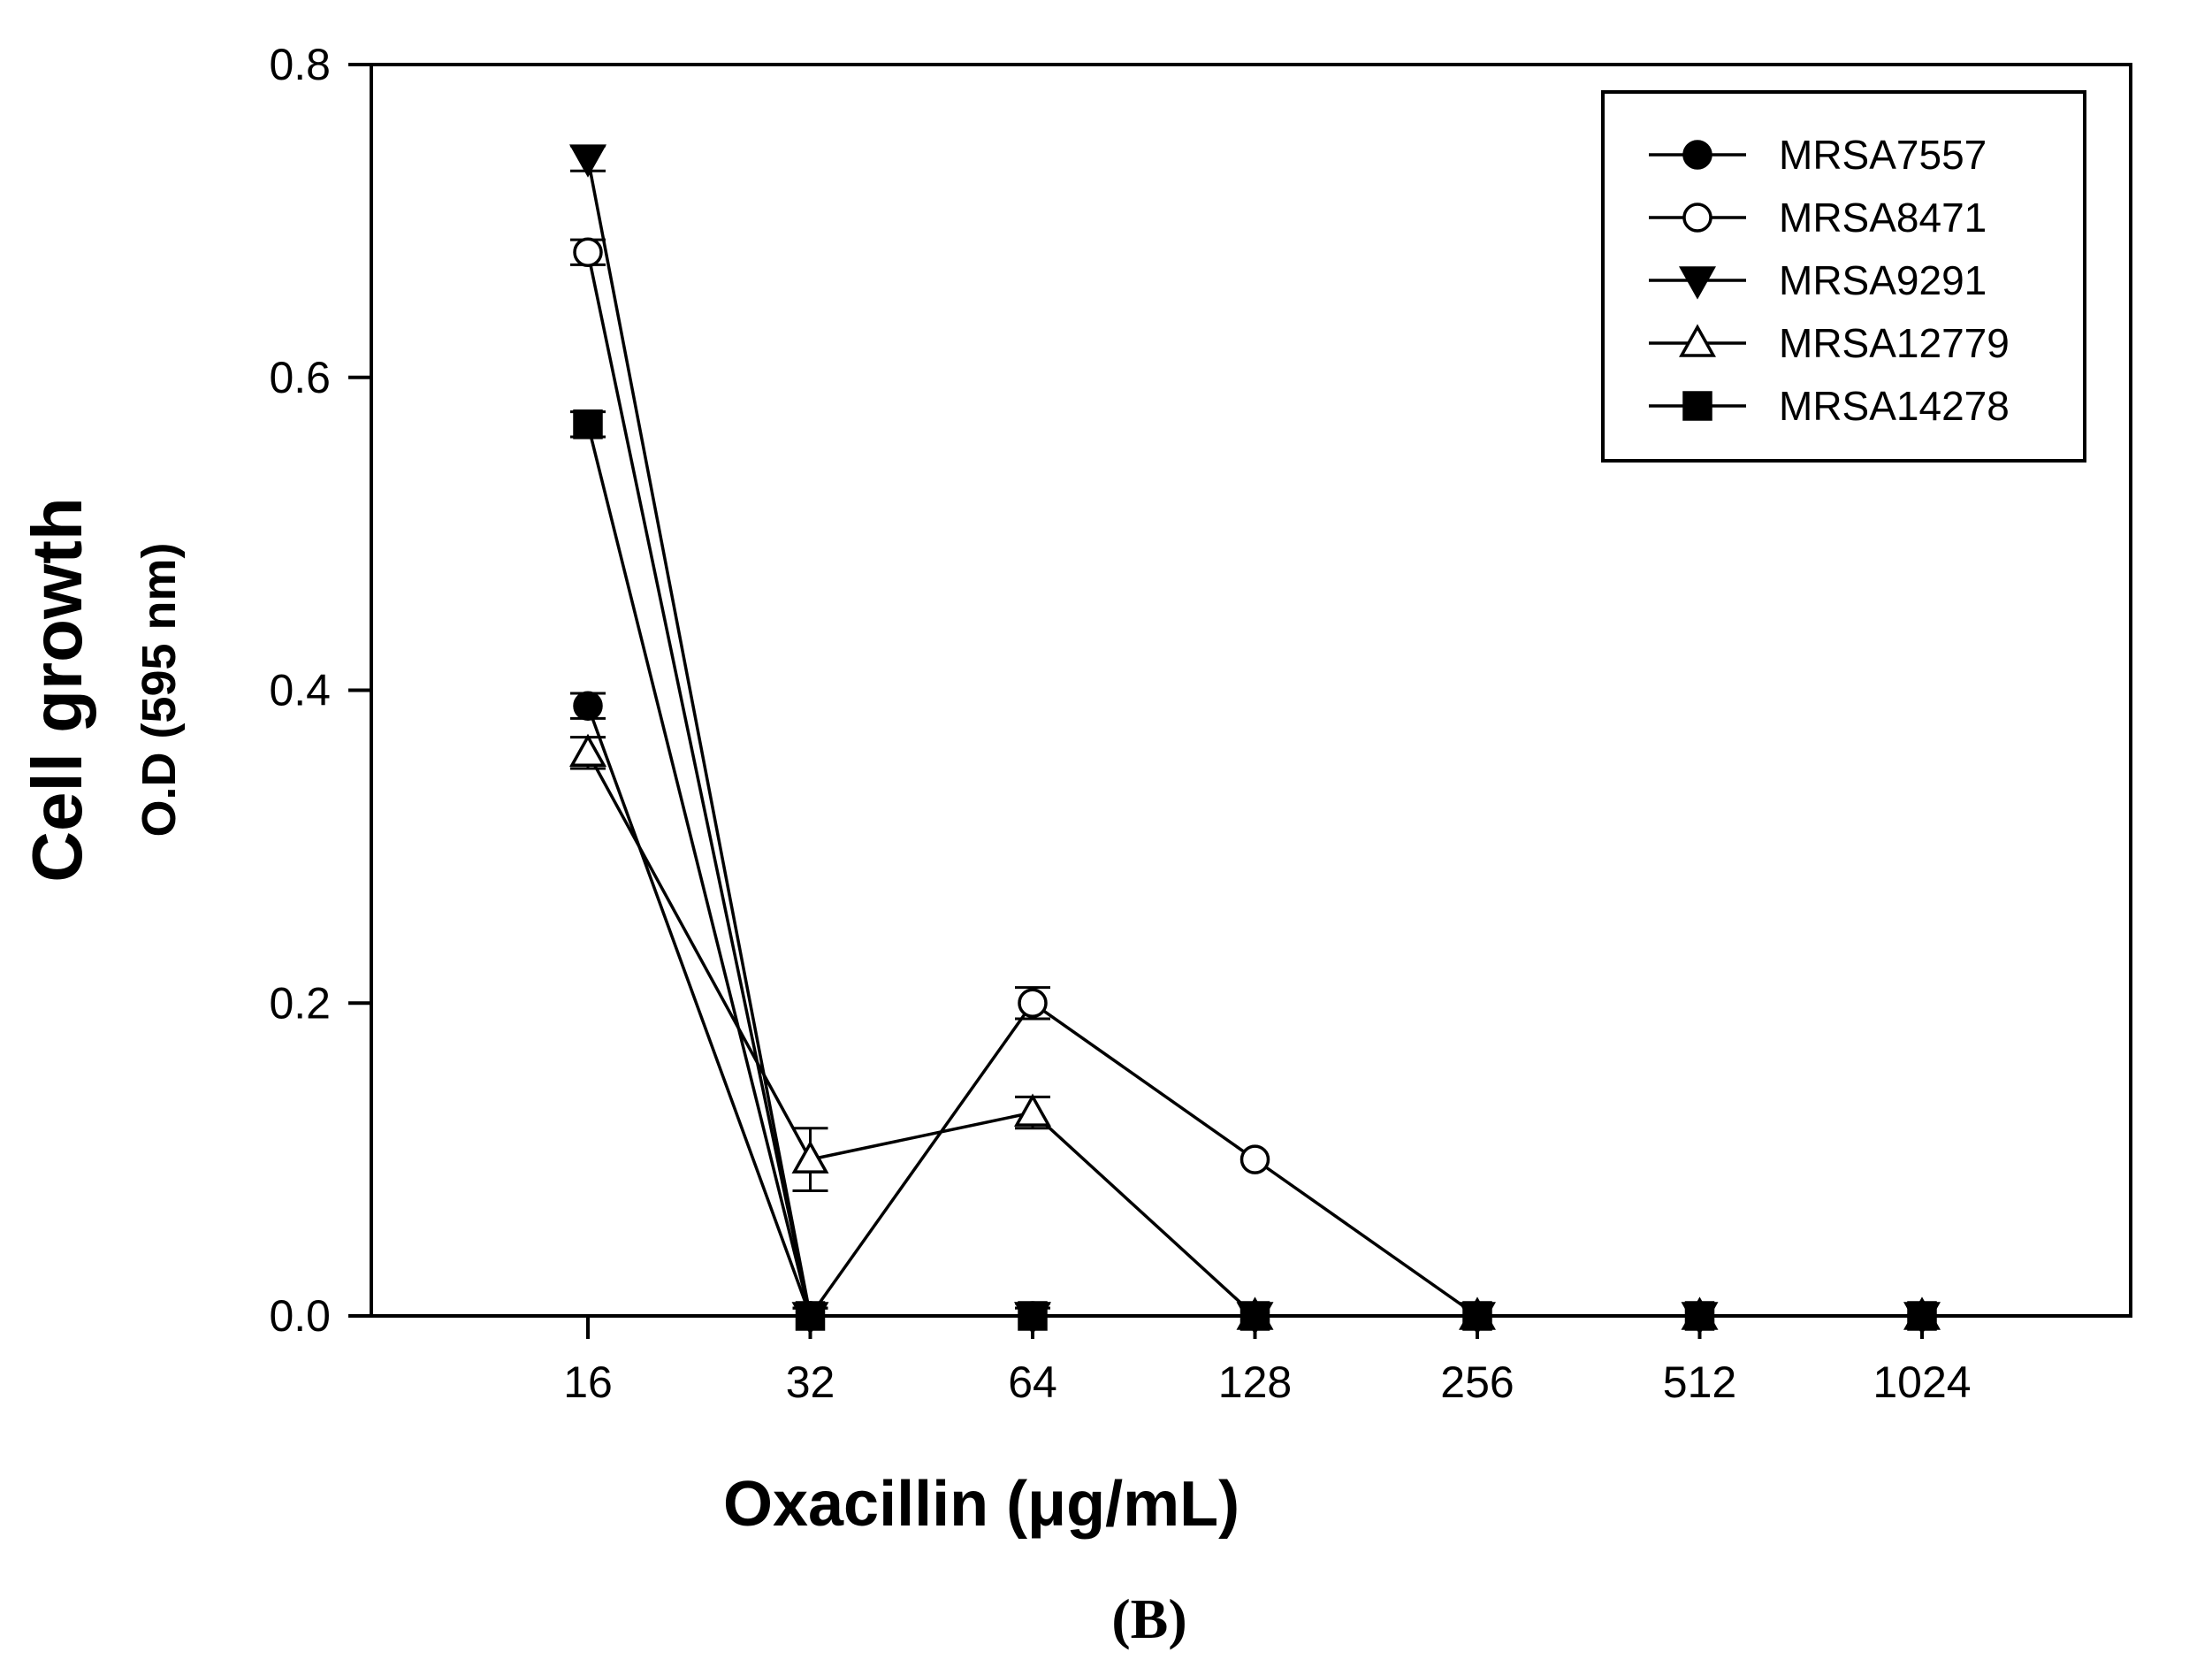 The height and width of the screenshot is (1667, 2212). Describe the element at coordinates (300, 64) in the screenshot. I see `y-tick-label: 0.8` at that location.